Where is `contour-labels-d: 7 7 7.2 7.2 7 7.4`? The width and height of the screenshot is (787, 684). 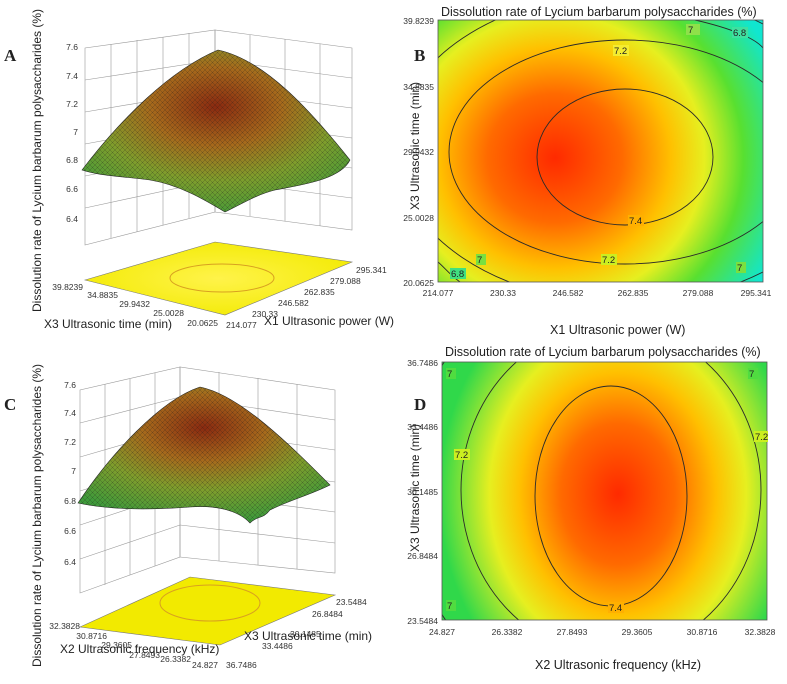 contour-labels-d: 7 7 7.2 7.2 7 7.4 is located at coordinates (607, 491).